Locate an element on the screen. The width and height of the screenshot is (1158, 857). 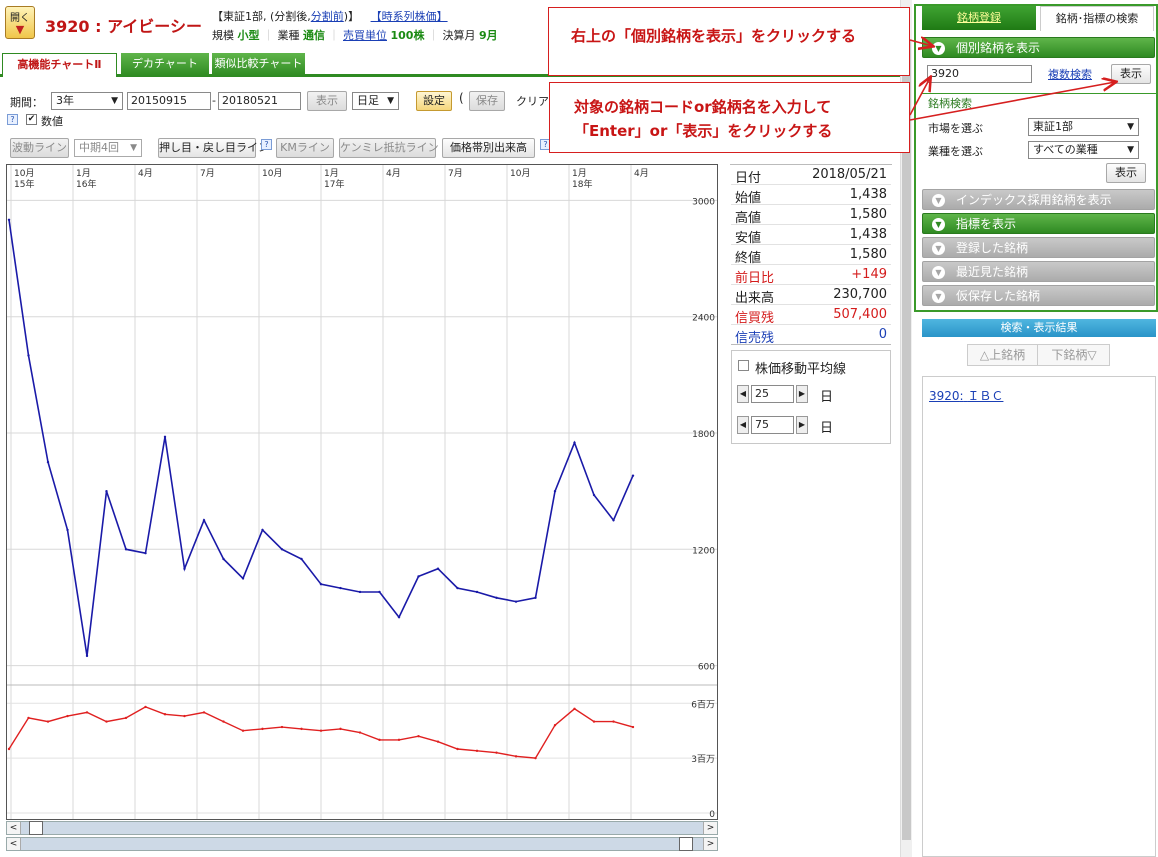
y-tick-label-price: 1200 is located at coordinates (703, 551).